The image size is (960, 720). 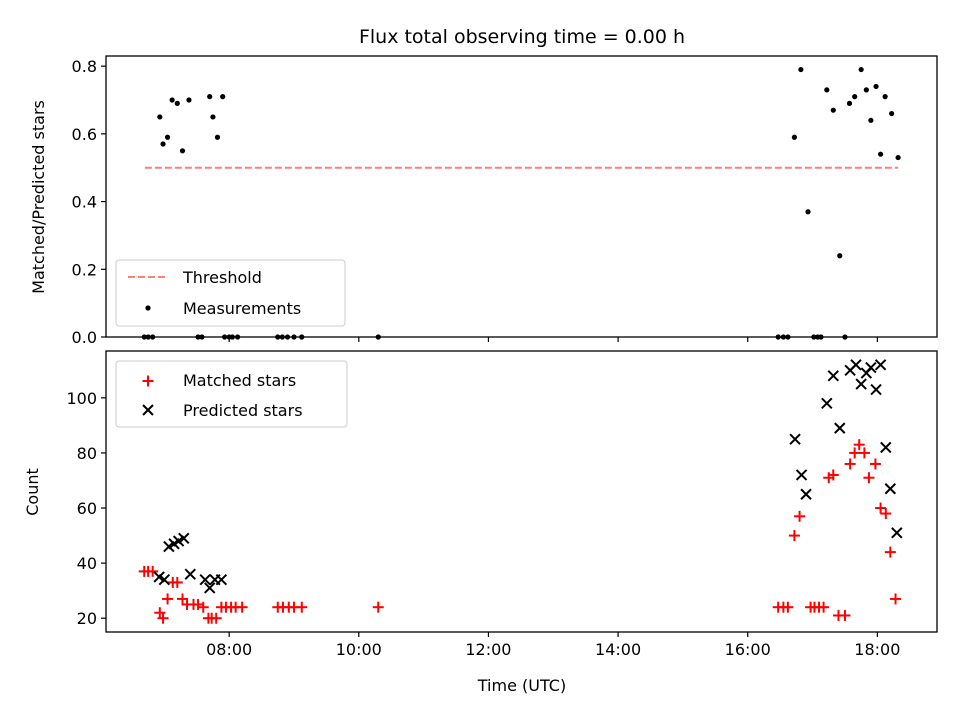 I want to click on x-tick-label: 12:00, so click(x=488, y=649).